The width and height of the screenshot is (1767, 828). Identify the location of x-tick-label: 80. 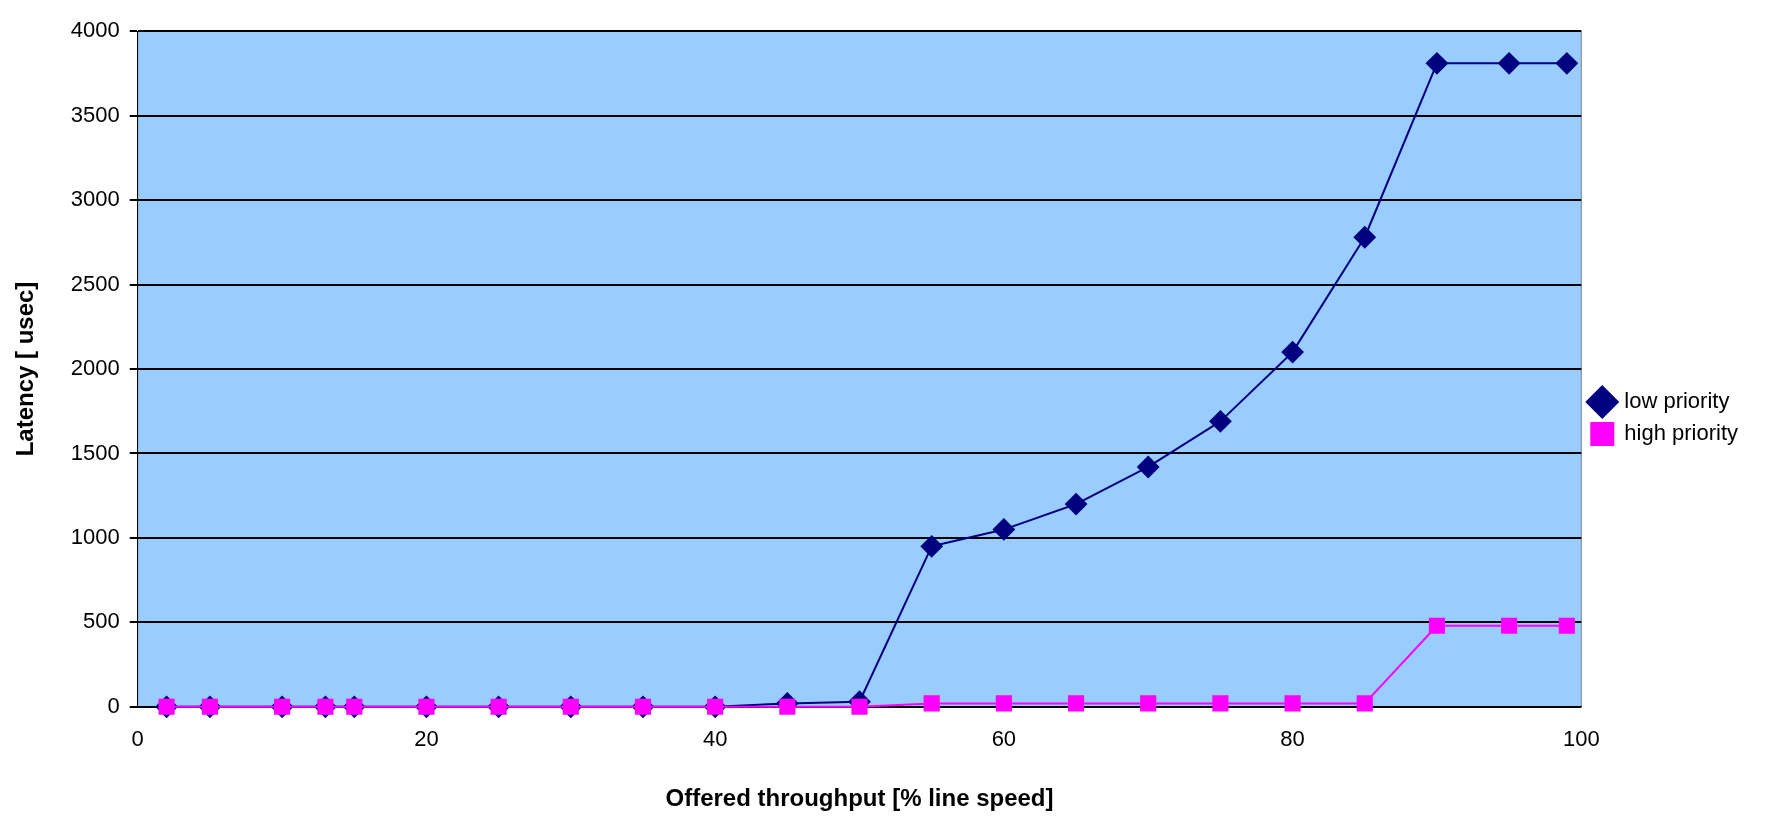
(1292, 739).